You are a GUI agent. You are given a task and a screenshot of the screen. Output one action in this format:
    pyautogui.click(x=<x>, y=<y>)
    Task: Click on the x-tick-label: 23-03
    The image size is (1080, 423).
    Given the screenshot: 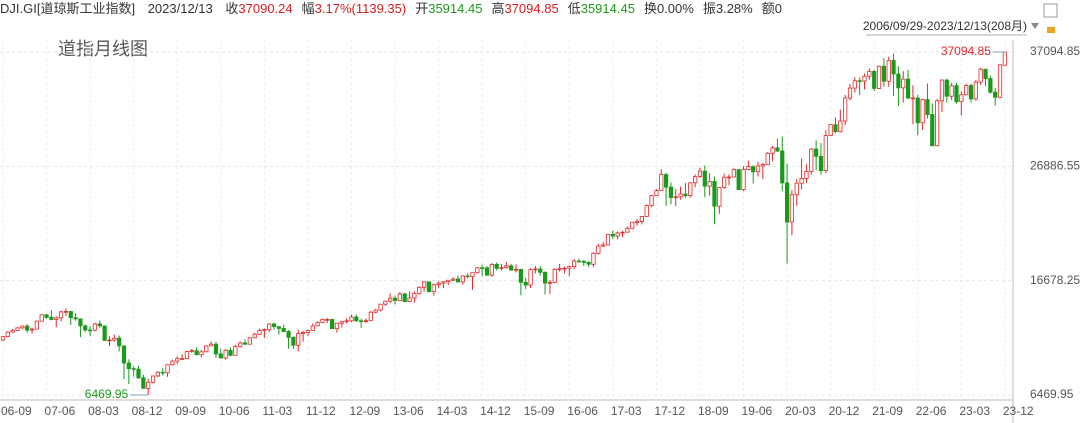 What is the action you would take?
    pyautogui.click(x=974, y=411)
    